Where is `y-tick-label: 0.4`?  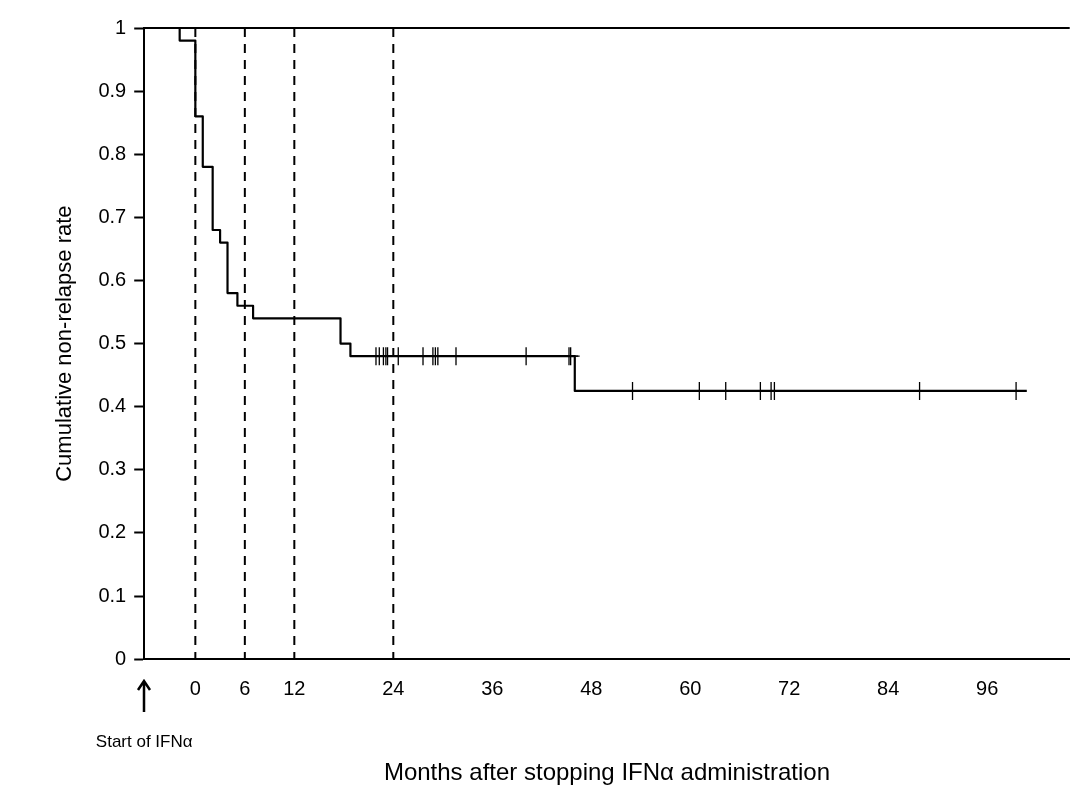
y-tick-label: 0.4 is located at coordinates (112, 405).